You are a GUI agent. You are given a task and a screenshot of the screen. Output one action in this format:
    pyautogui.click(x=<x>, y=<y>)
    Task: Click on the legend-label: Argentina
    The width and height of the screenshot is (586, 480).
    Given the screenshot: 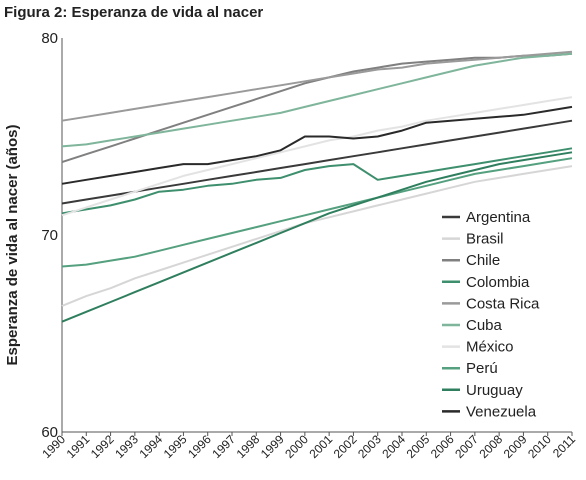 What is the action you would take?
    pyautogui.click(x=498, y=217)
    